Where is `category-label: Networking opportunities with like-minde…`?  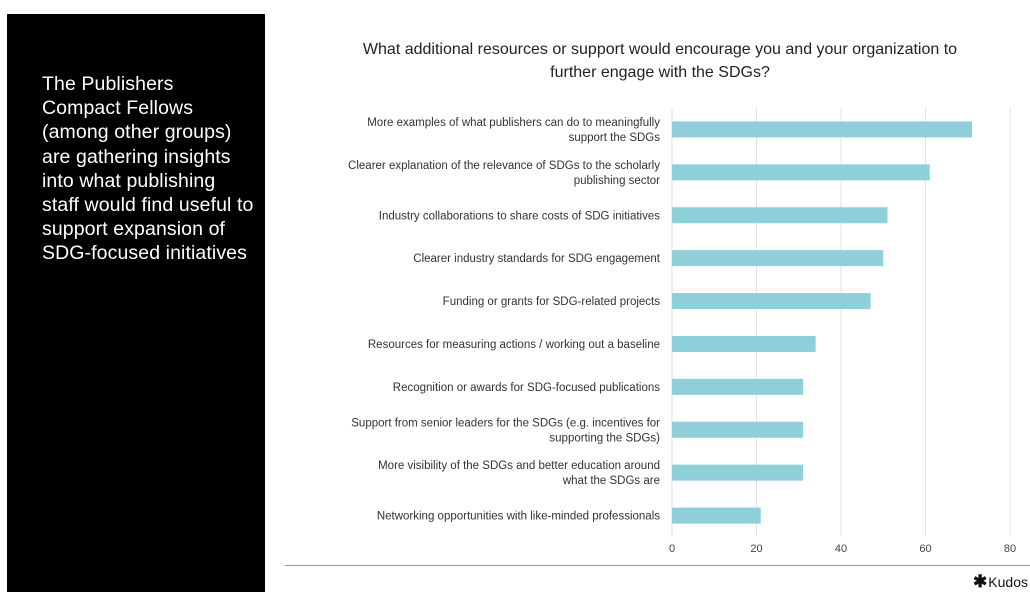 category-label: Networking opportunities with like-minde… is located at coordinates (518, 517).